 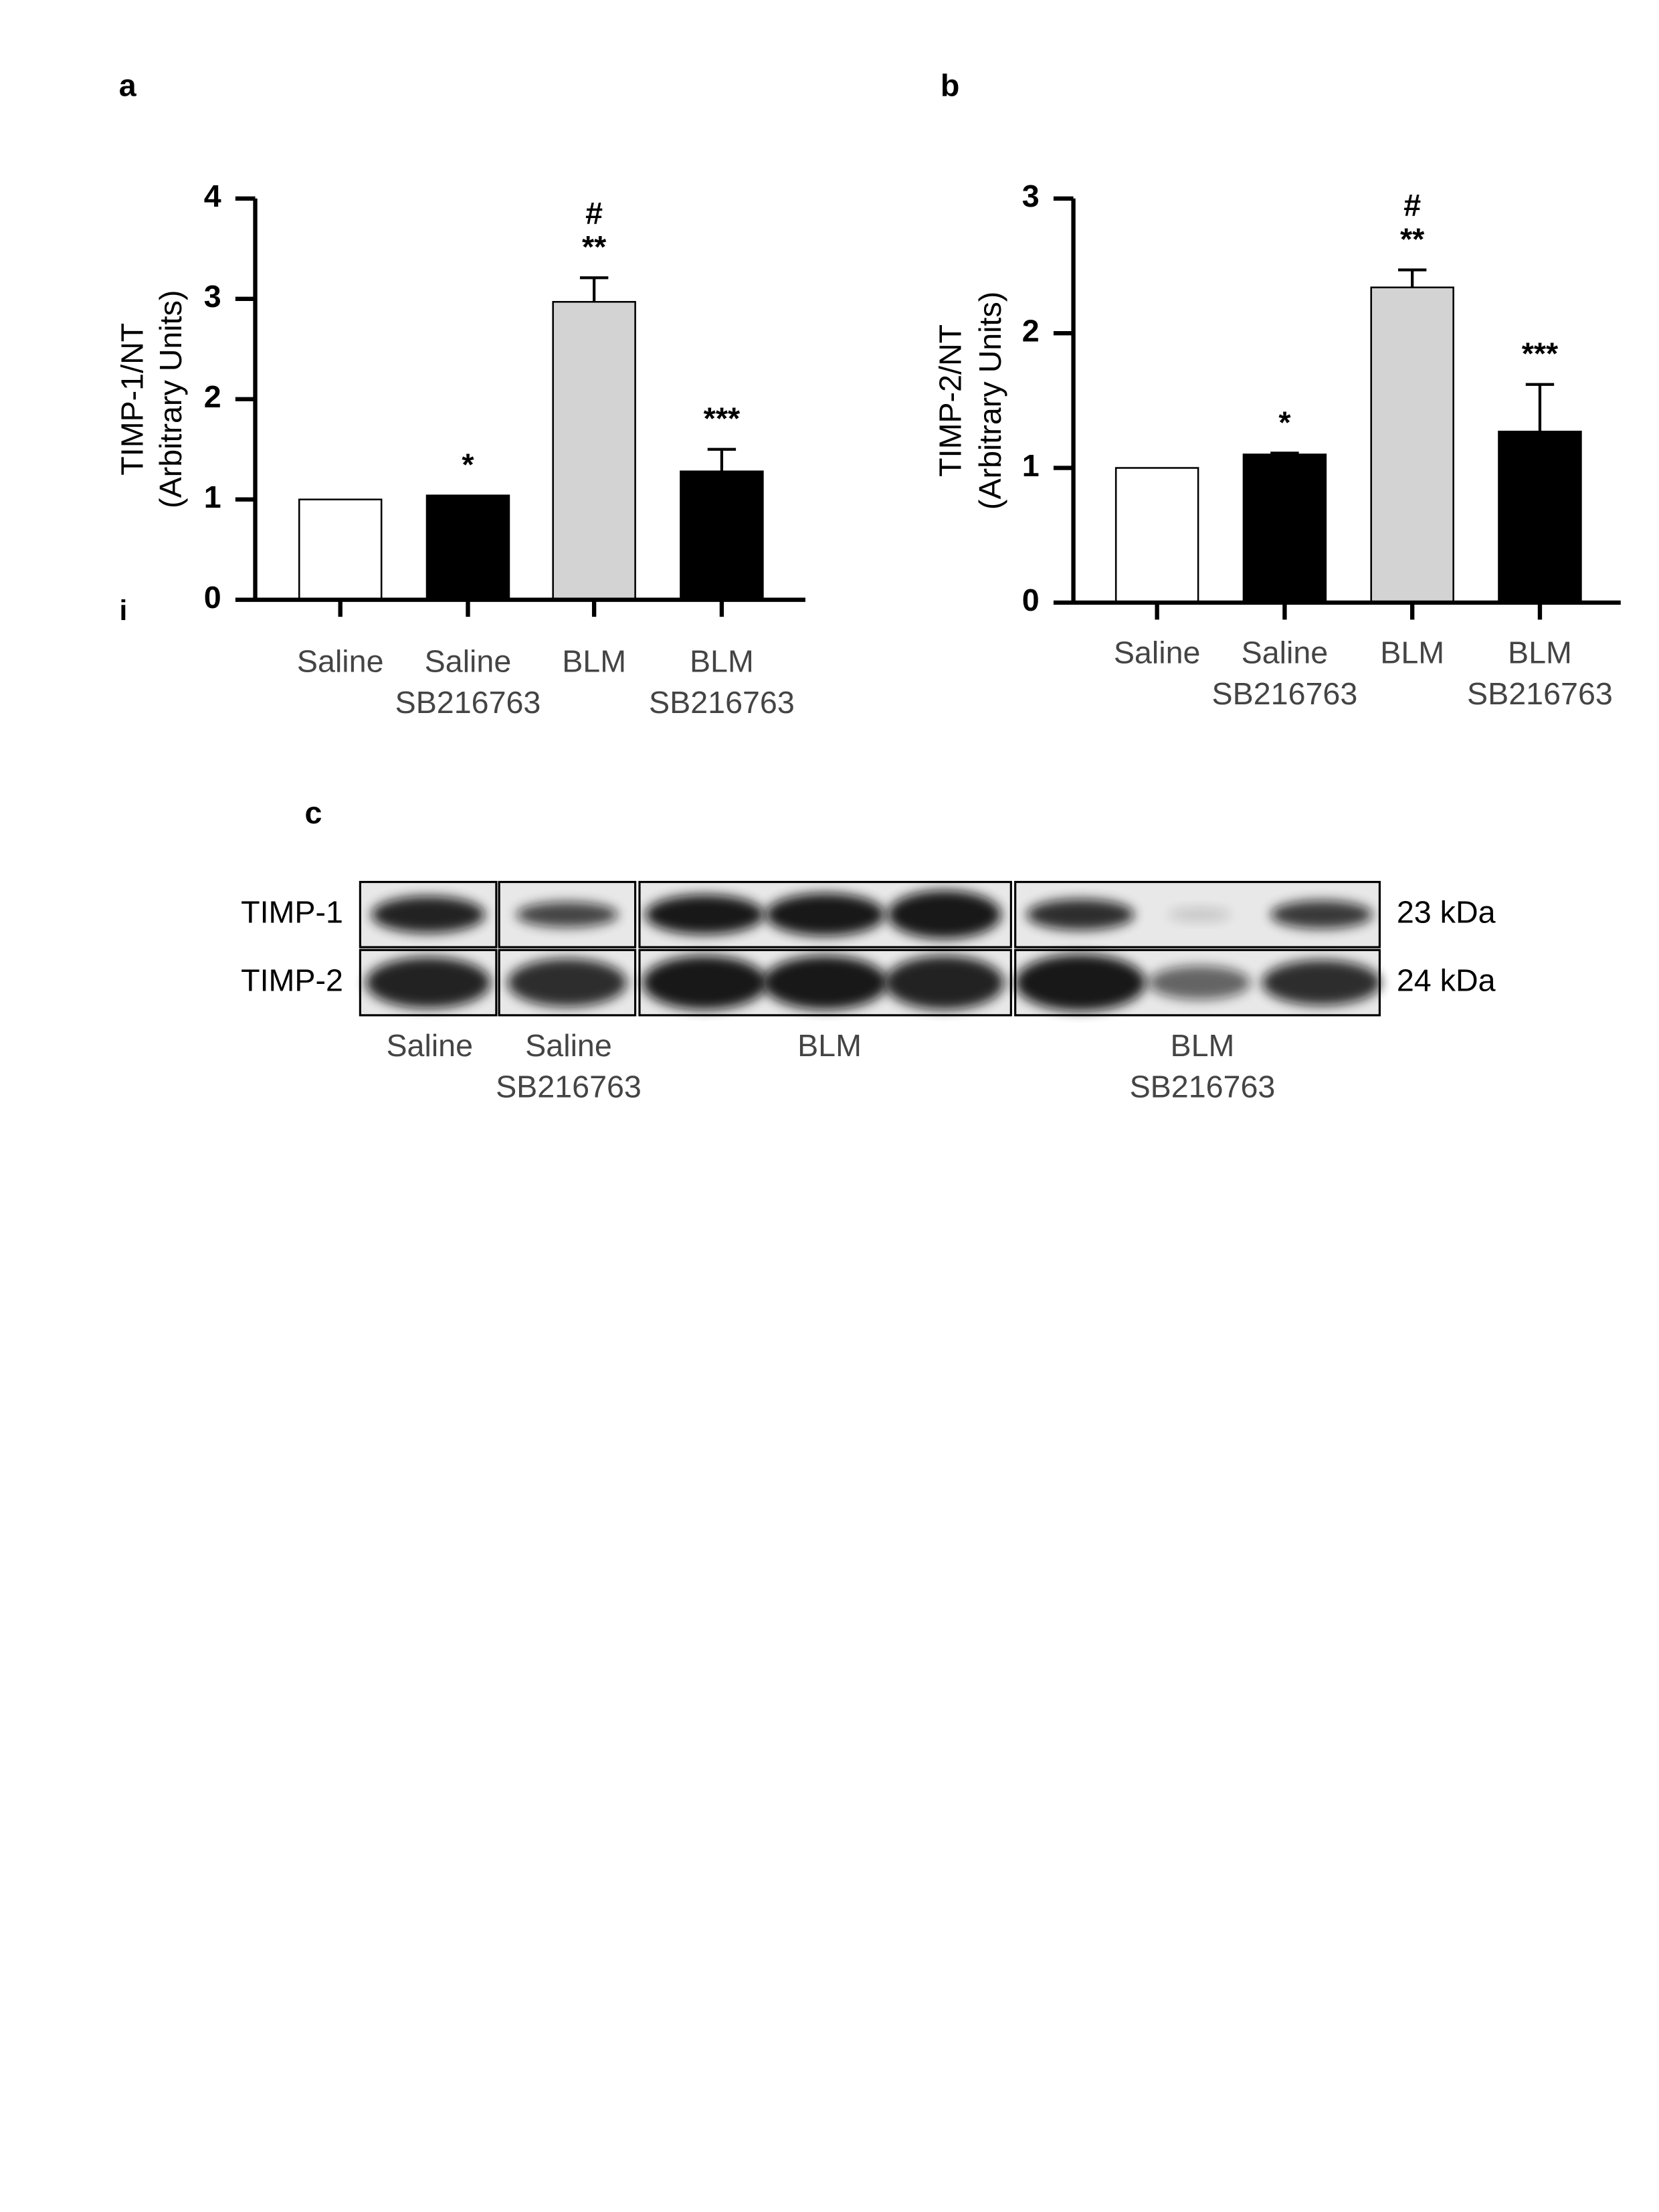 I want to click on stray-label: i, so click(x=124, y=610).